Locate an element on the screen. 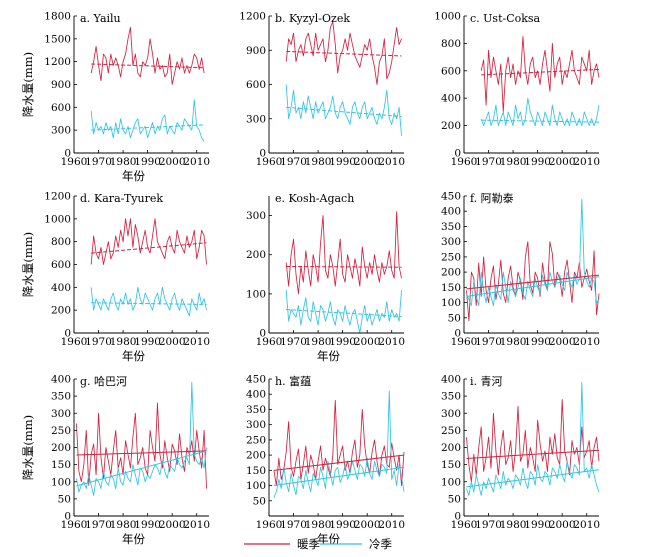 This screenshot has width=645, height=557. y-tick-label: 450 is located at coordinates (256, 380).